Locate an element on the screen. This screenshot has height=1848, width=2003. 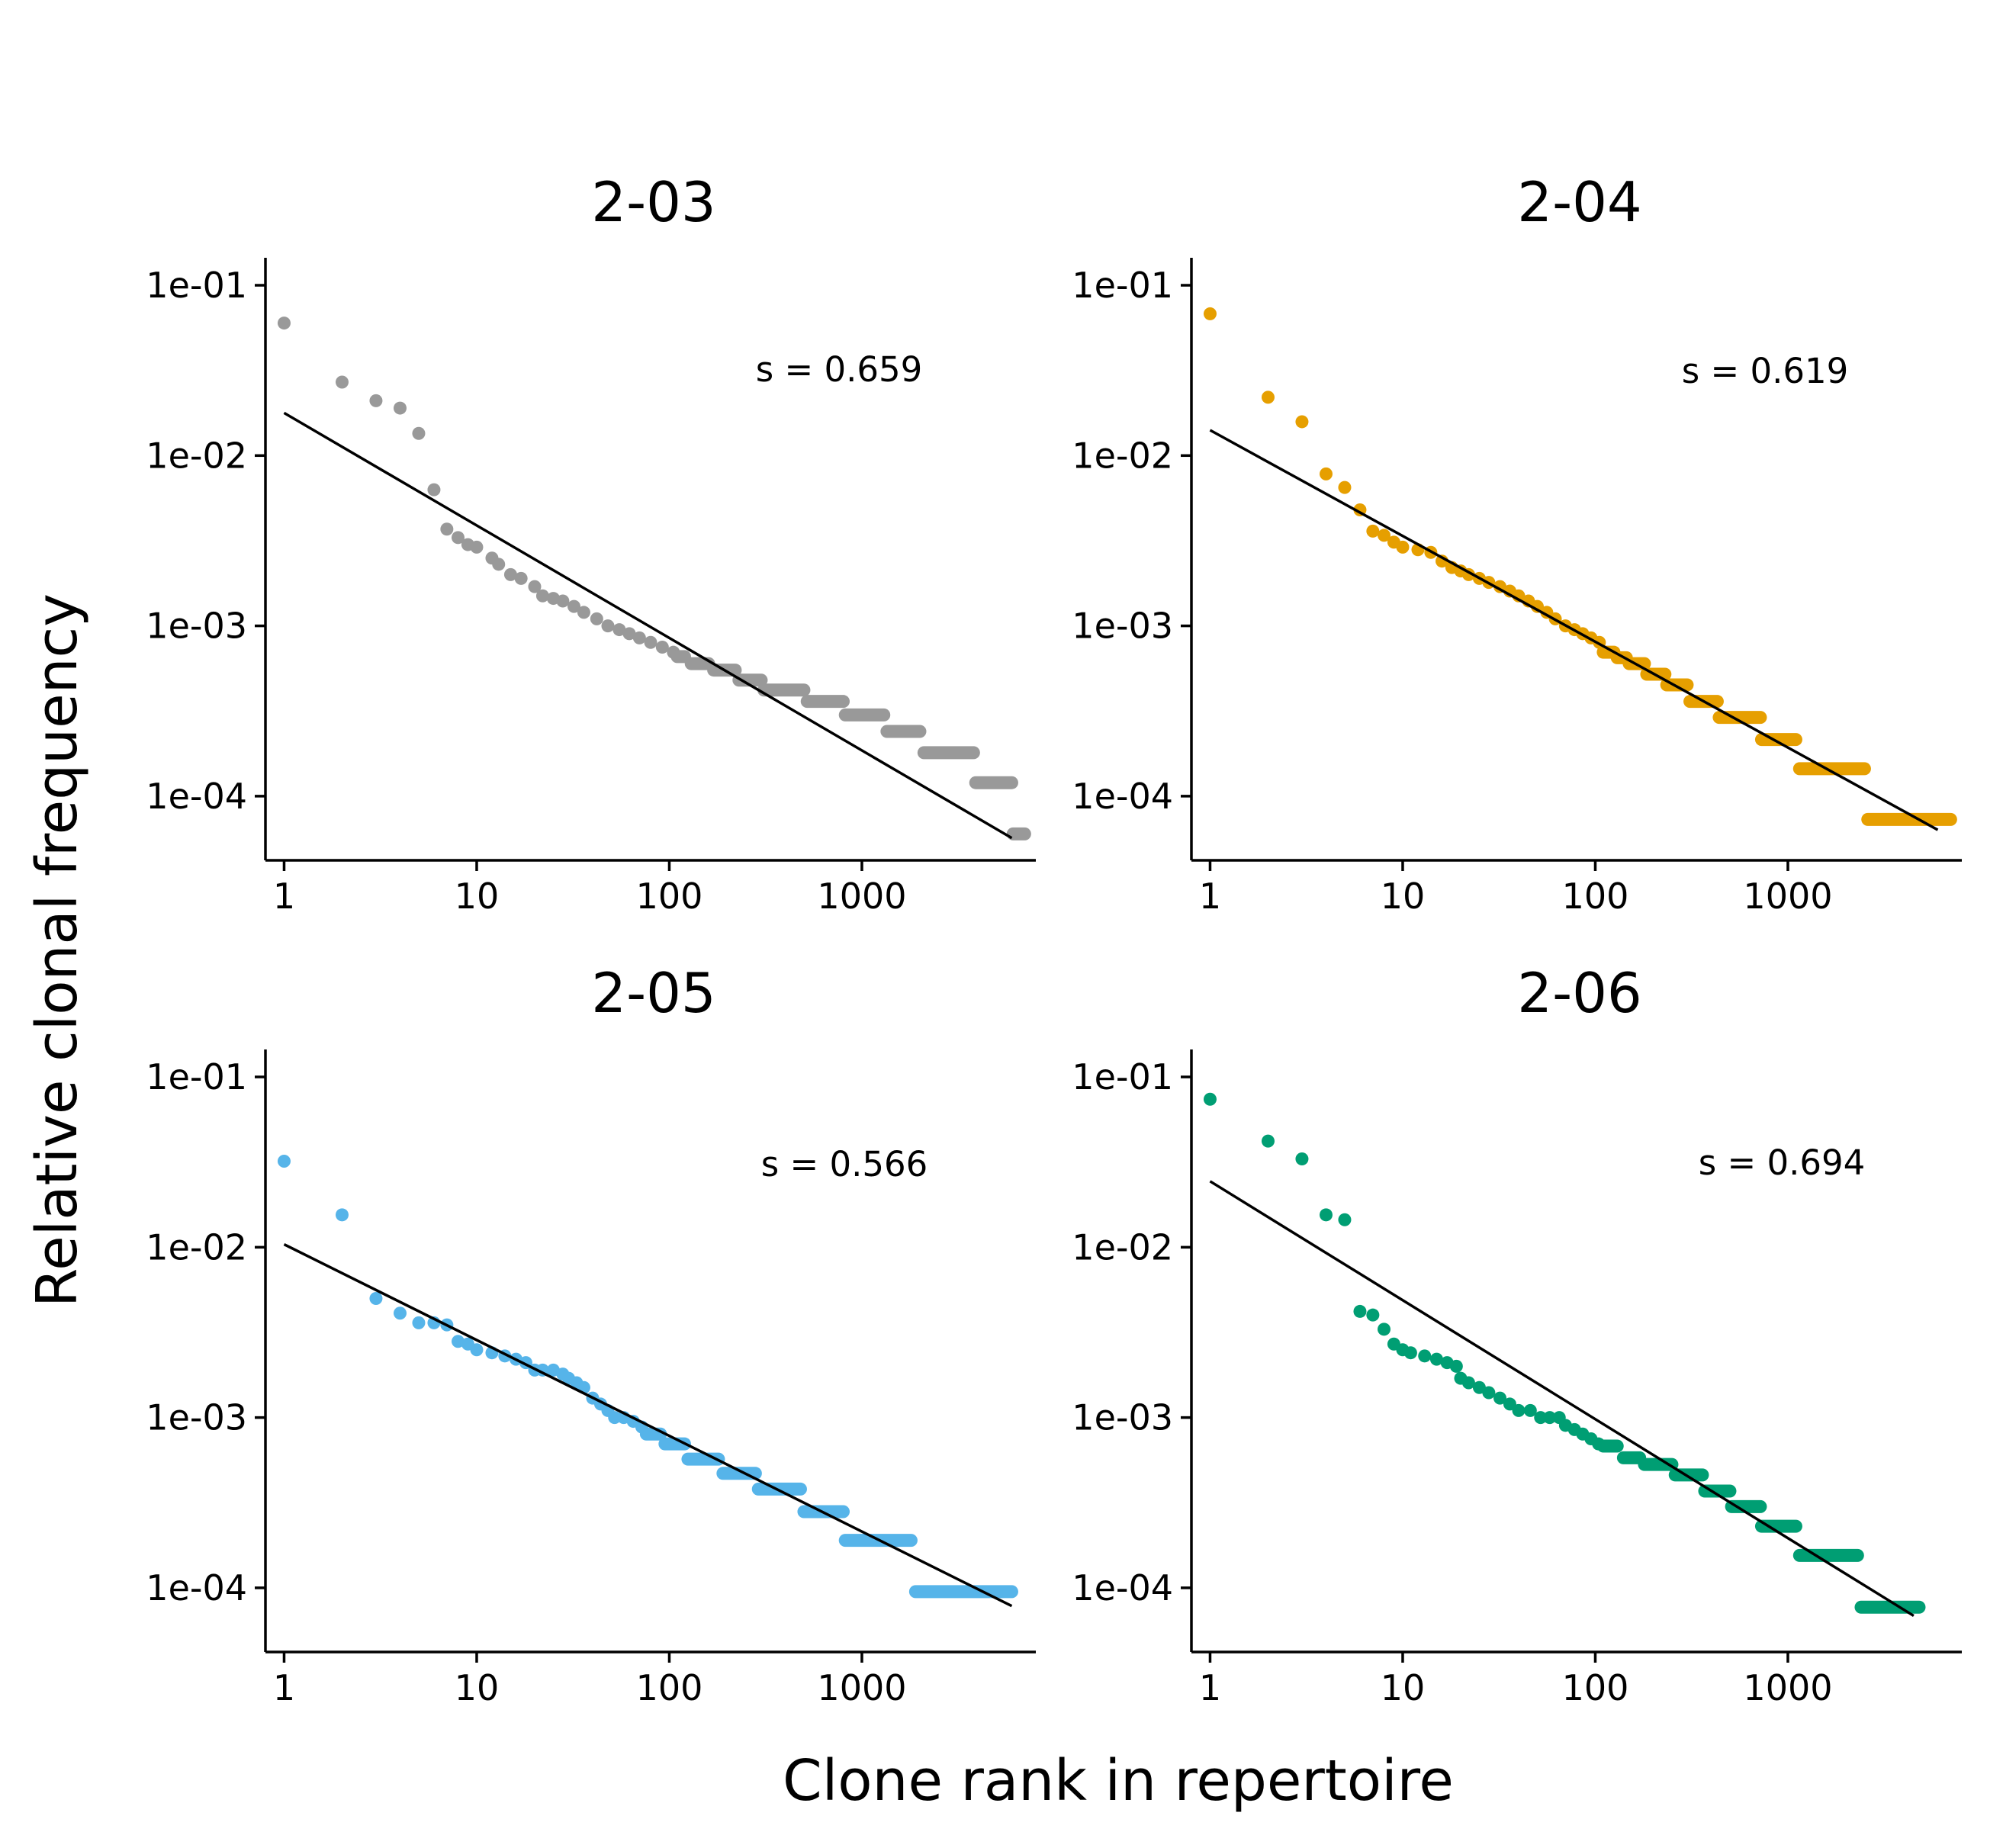
panel-title: 2-03 is located at coordinates (653, 202).